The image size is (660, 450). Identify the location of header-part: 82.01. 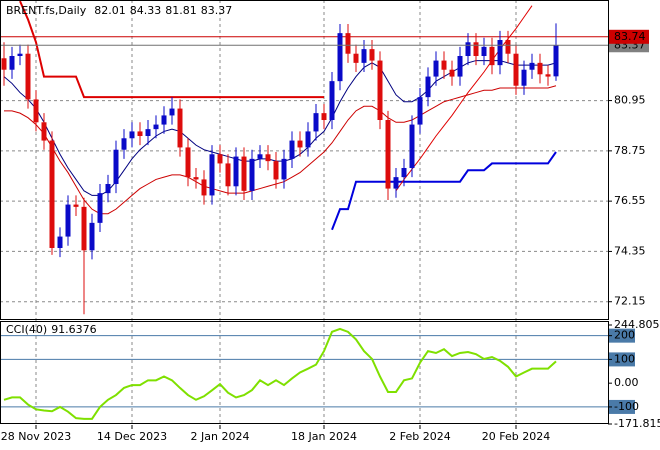
(110, 10).